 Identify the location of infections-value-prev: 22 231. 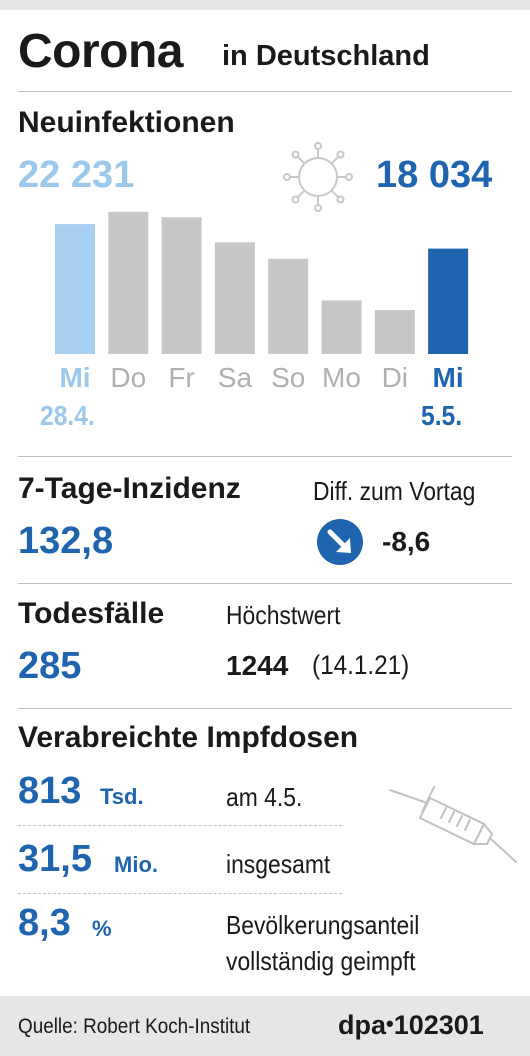
(76, 175).